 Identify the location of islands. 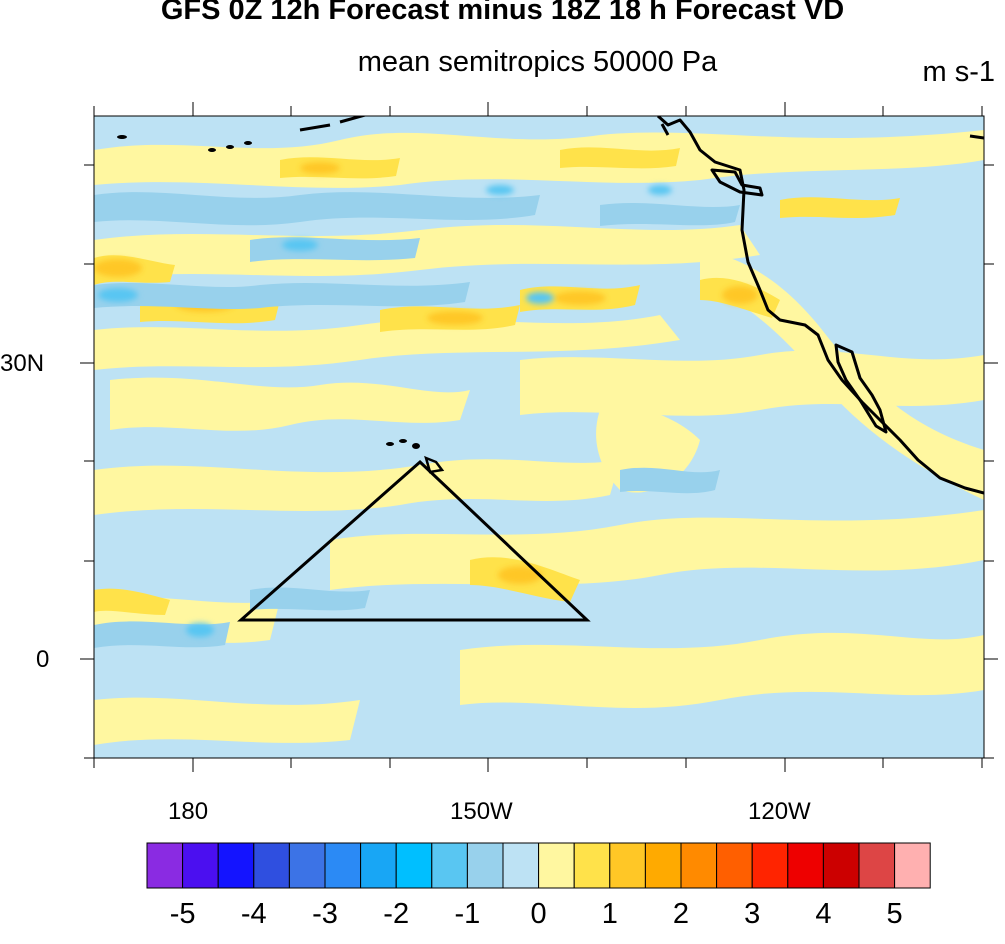
(268, 292).